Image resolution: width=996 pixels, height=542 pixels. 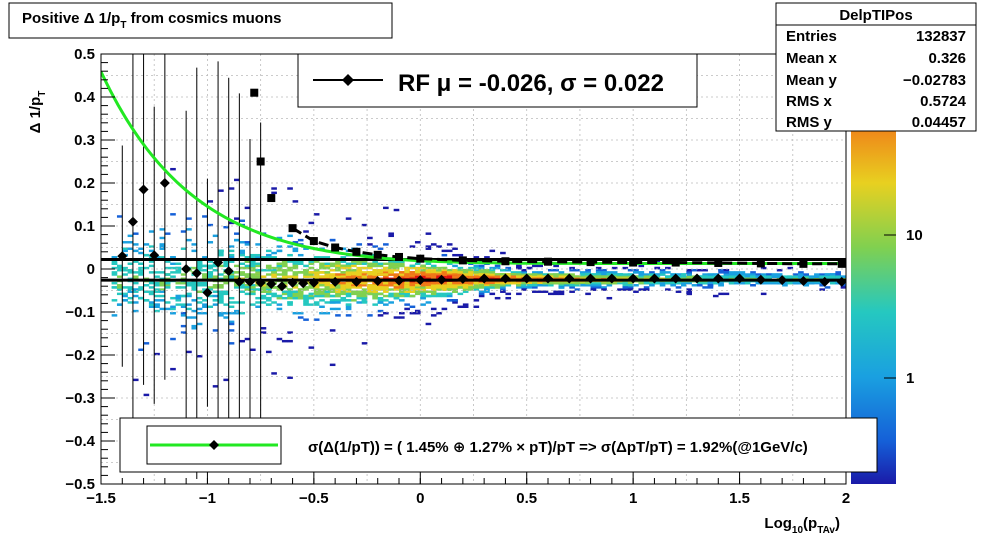 I want to click on stats-label-mean-x: Mean x, so click(x=812, y=58).